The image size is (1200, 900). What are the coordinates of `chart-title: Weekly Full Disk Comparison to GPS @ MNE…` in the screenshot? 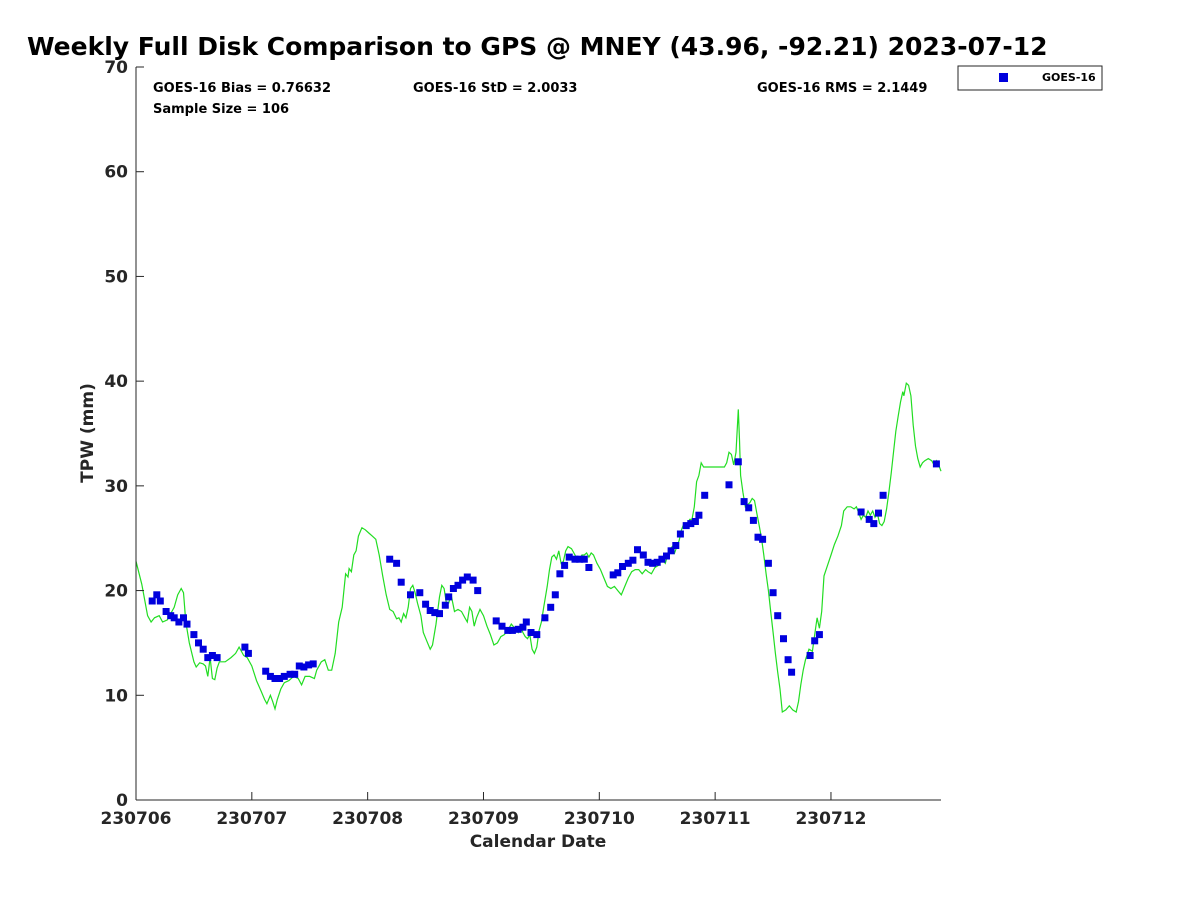 It's located at (537, 46).